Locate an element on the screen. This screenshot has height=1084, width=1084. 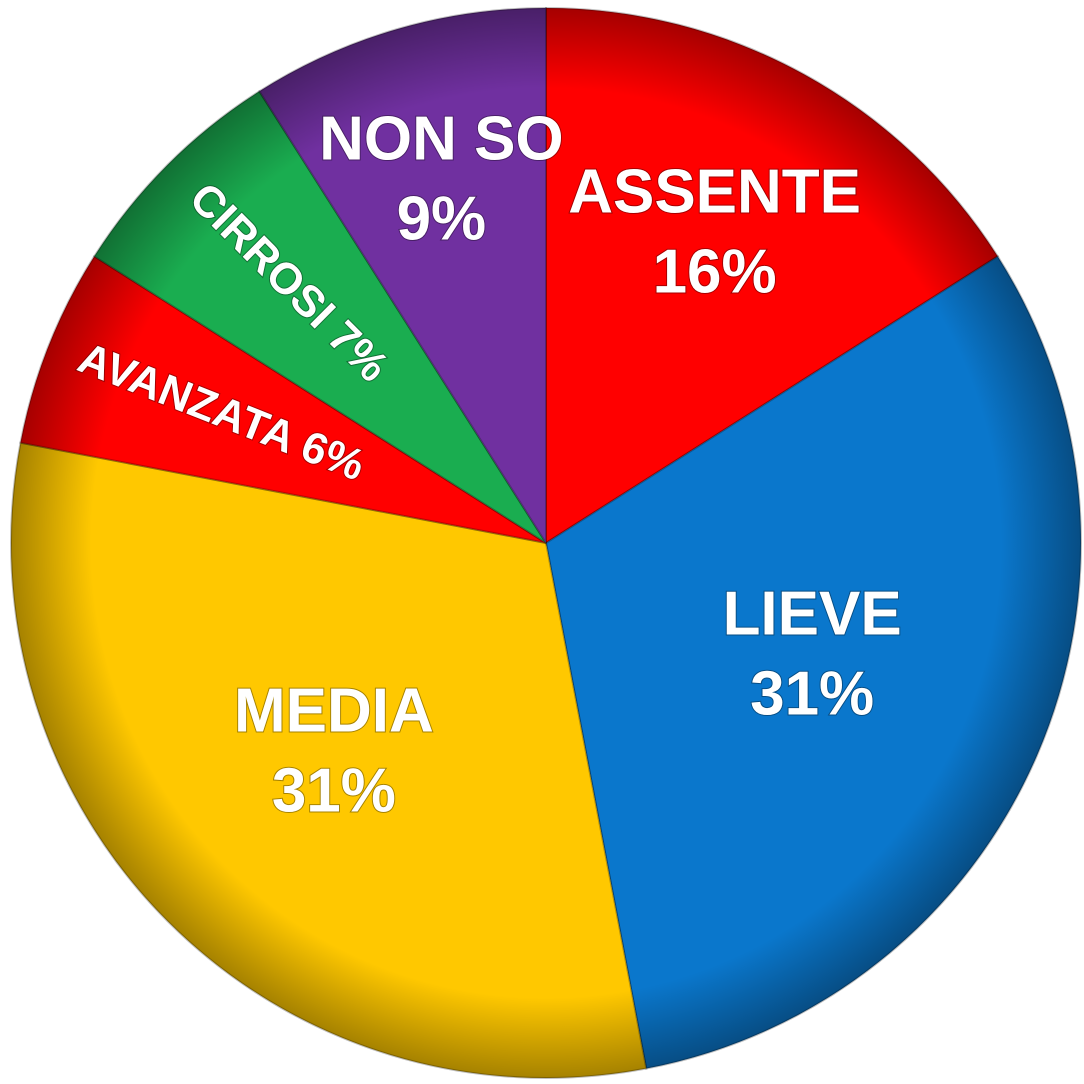
category-label: MEDIA is located at coordinates (334, 711).